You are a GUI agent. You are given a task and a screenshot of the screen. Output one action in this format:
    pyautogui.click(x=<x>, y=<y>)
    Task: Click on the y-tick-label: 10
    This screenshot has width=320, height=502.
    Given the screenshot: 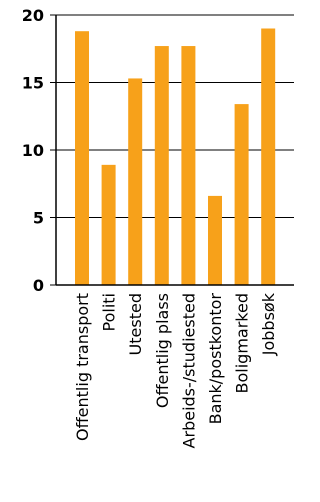 What is the action you would take?
    pyautogui.click(x=33, y=150)
    